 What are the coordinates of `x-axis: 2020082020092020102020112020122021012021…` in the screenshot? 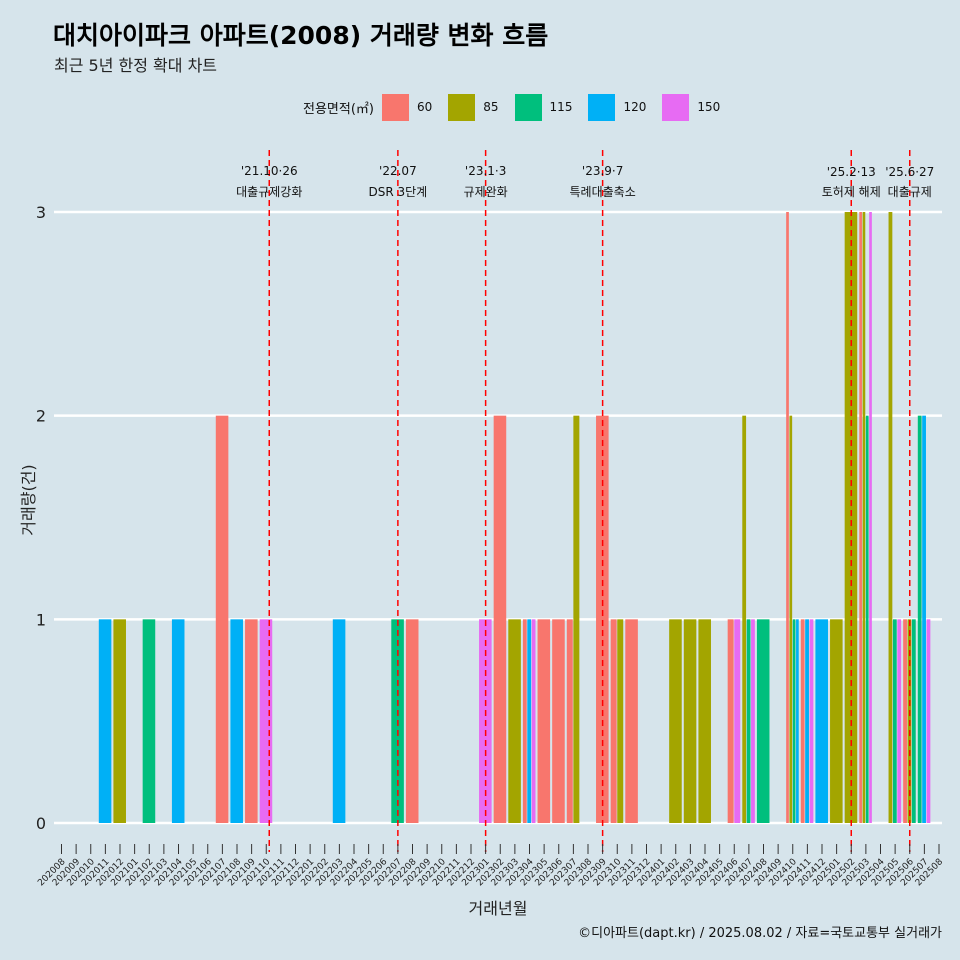 It's located at (490, 866).